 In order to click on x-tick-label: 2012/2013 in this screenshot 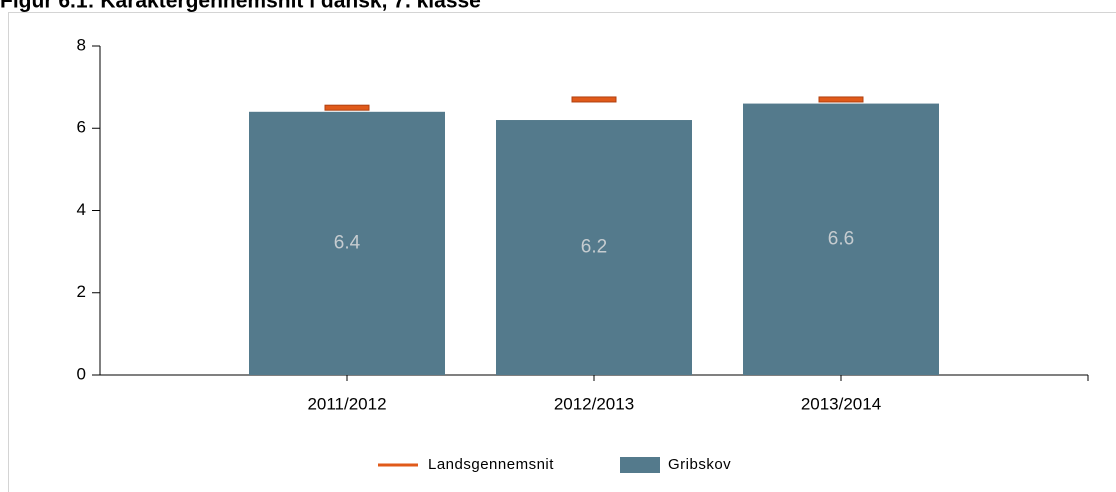, I will do `click(594, 403)`.